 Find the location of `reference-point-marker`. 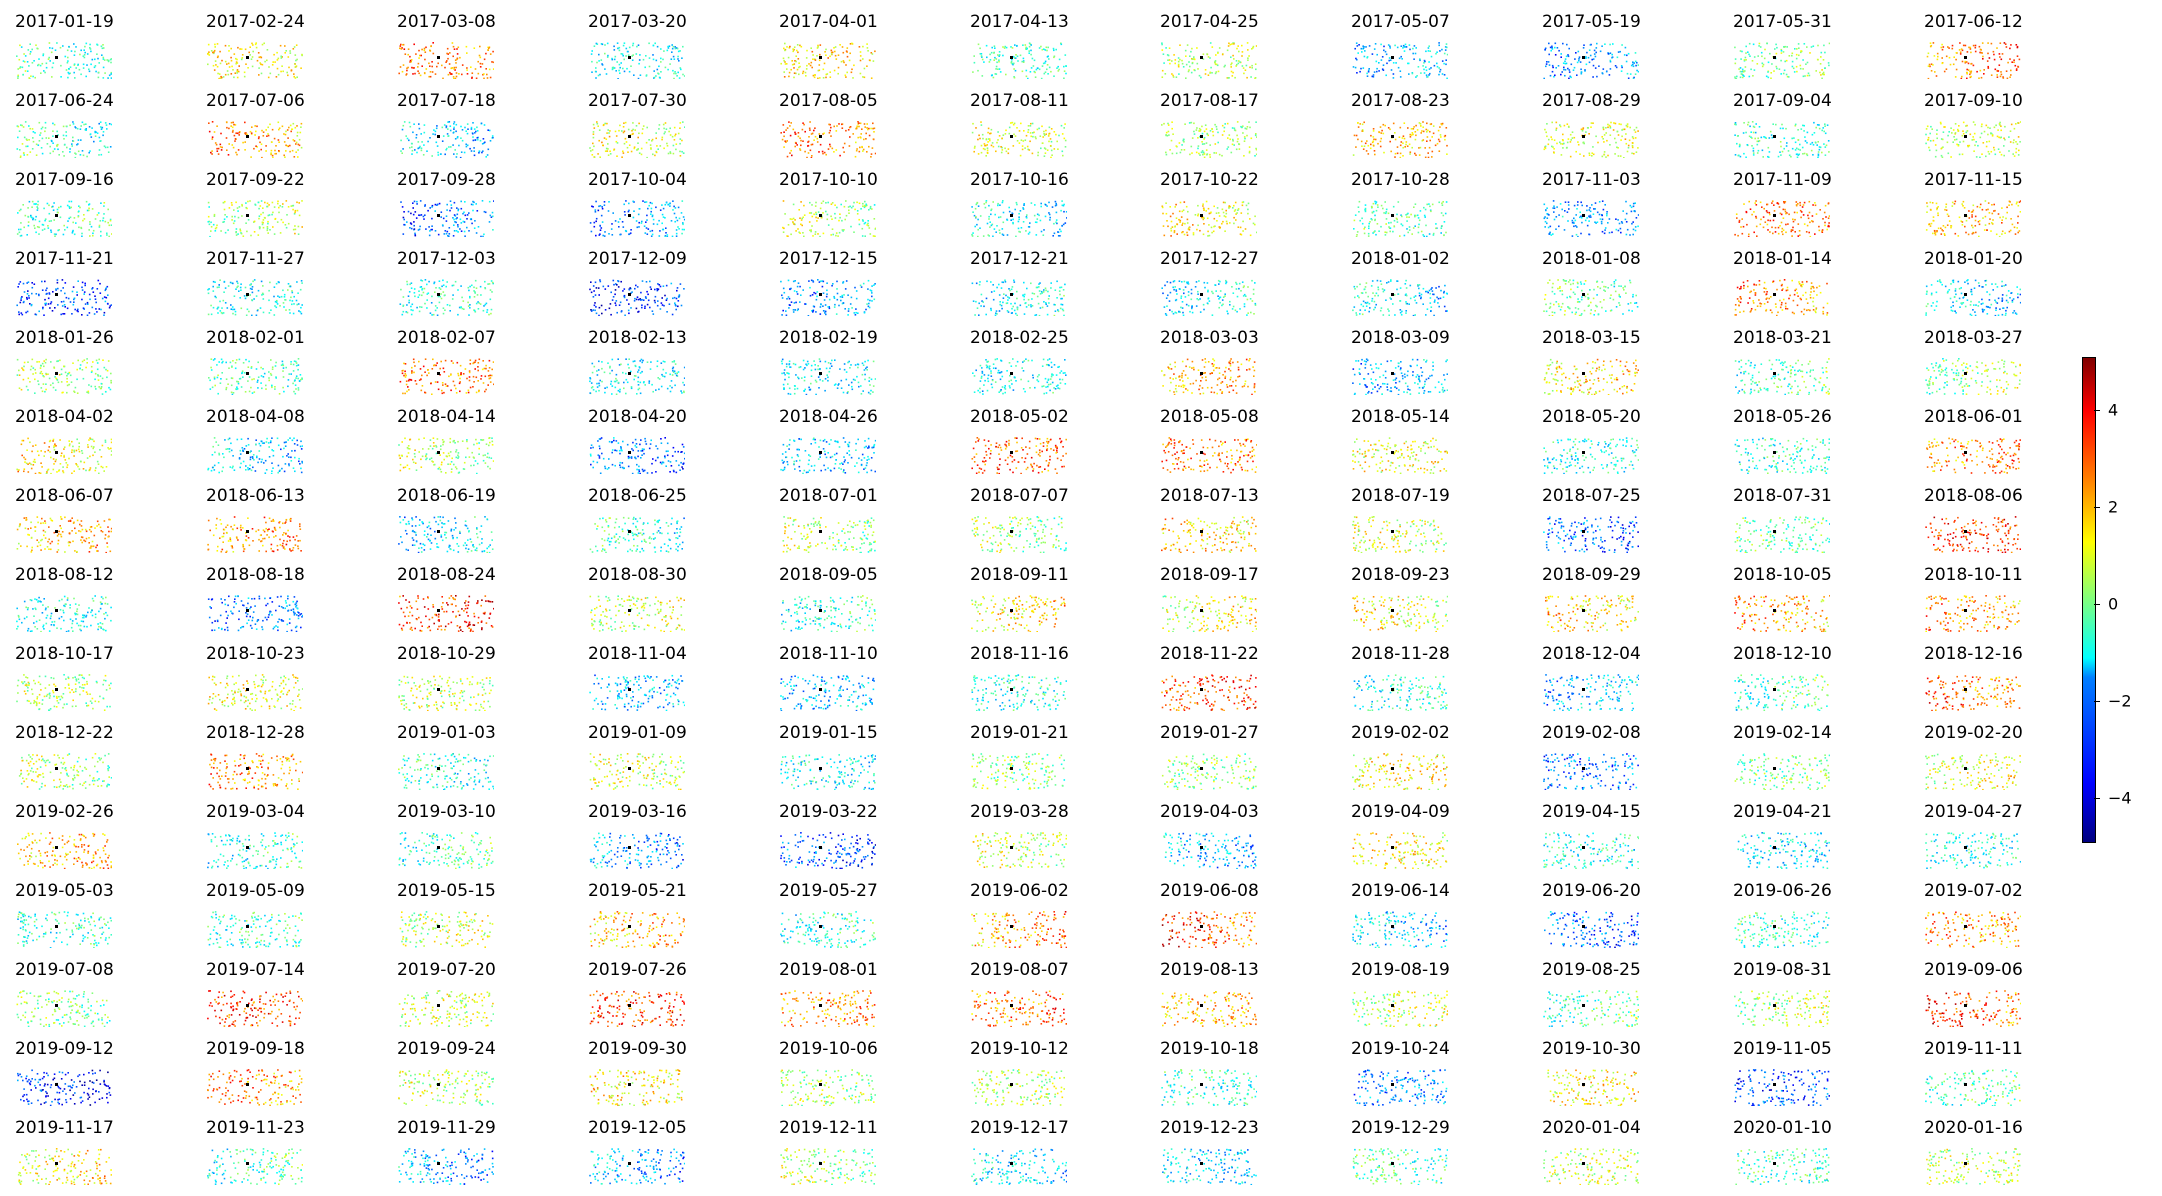

reference-point-marker is located at coordinates (247, 136).